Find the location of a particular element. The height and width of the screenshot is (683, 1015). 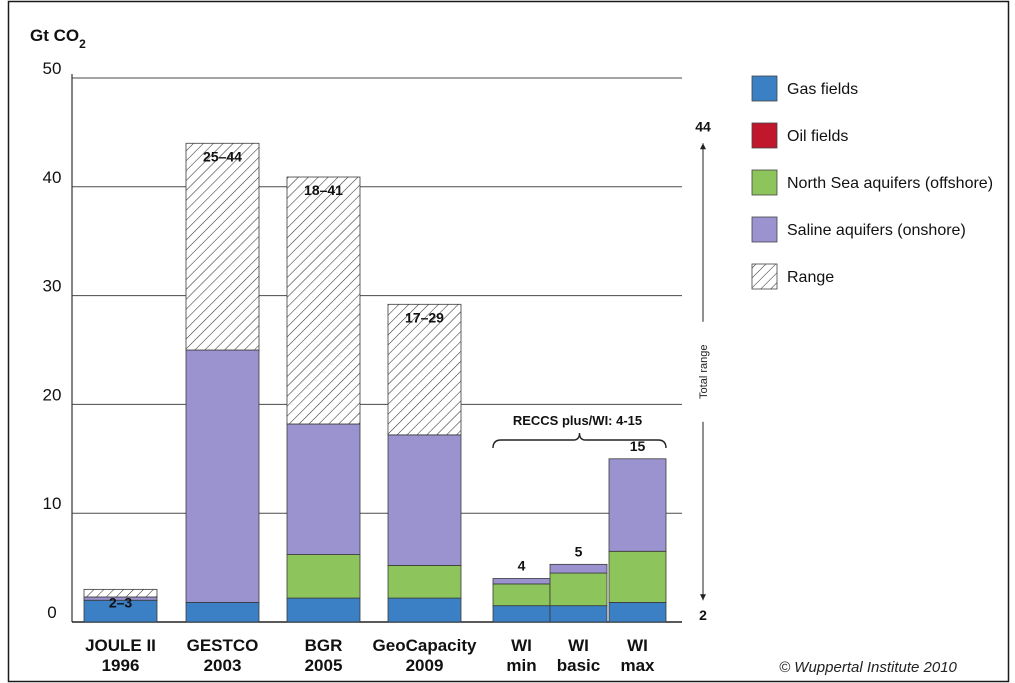

total-range-bottom: 2 is located at coordinates (703, 615).